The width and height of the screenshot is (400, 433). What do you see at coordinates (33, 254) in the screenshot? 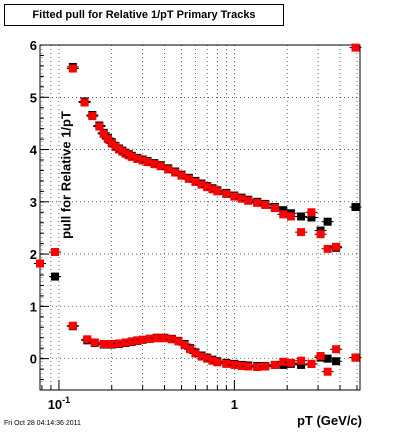
I see `y-tick-label: 2` at bounding box center [33, 254].